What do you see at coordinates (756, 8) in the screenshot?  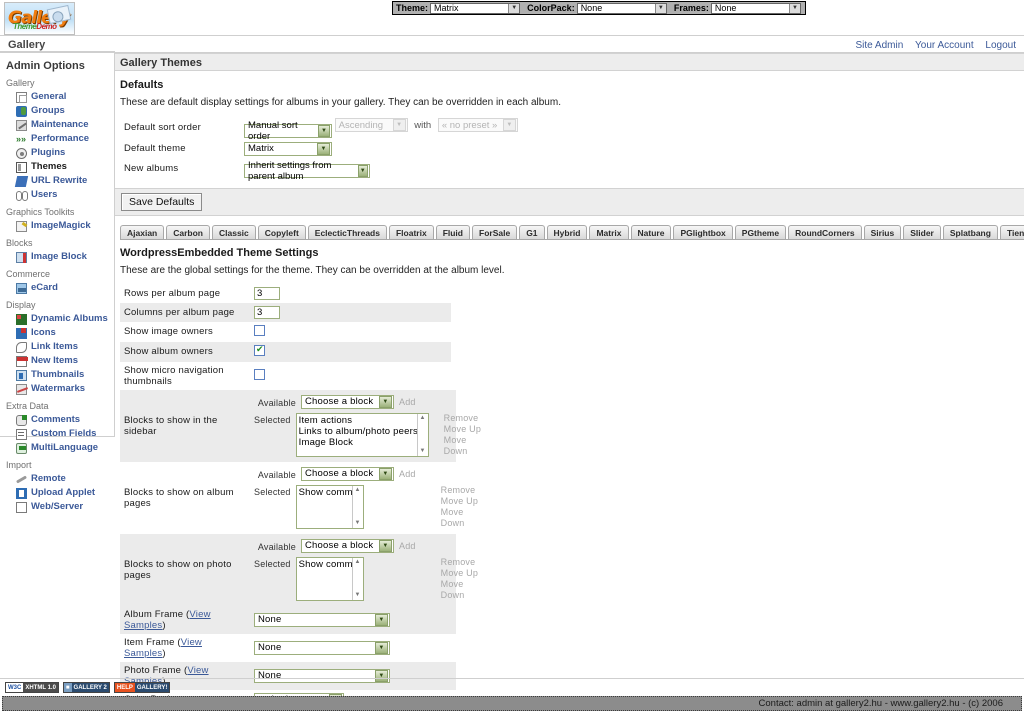 I see `frames-select: None ▼` at bounding box center [756, 8].